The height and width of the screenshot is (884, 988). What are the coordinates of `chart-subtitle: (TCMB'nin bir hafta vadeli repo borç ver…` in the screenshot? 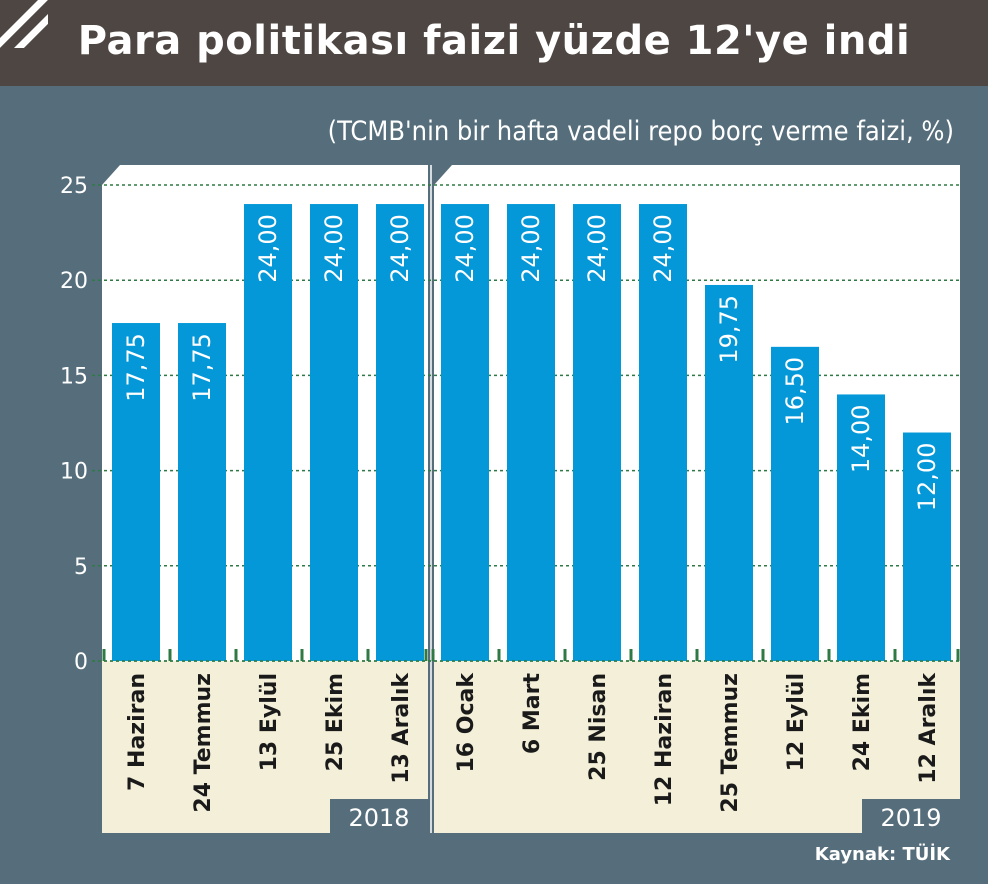 It's located at (640, 131).